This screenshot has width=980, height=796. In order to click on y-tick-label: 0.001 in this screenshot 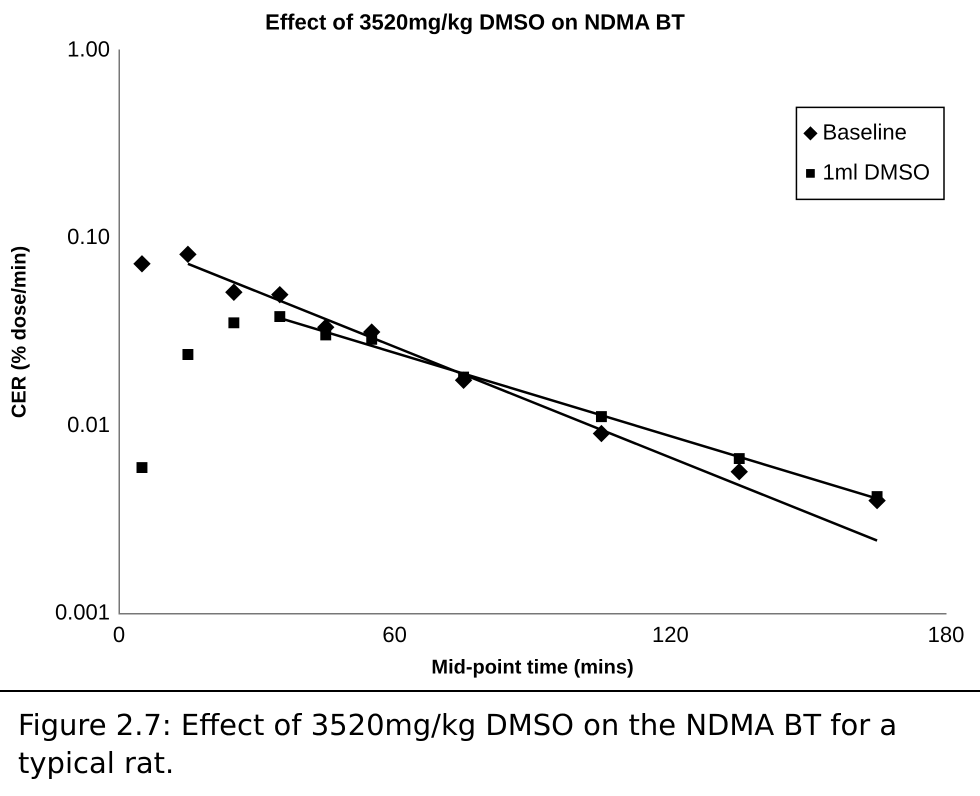, I will do `click(82, 612)`.